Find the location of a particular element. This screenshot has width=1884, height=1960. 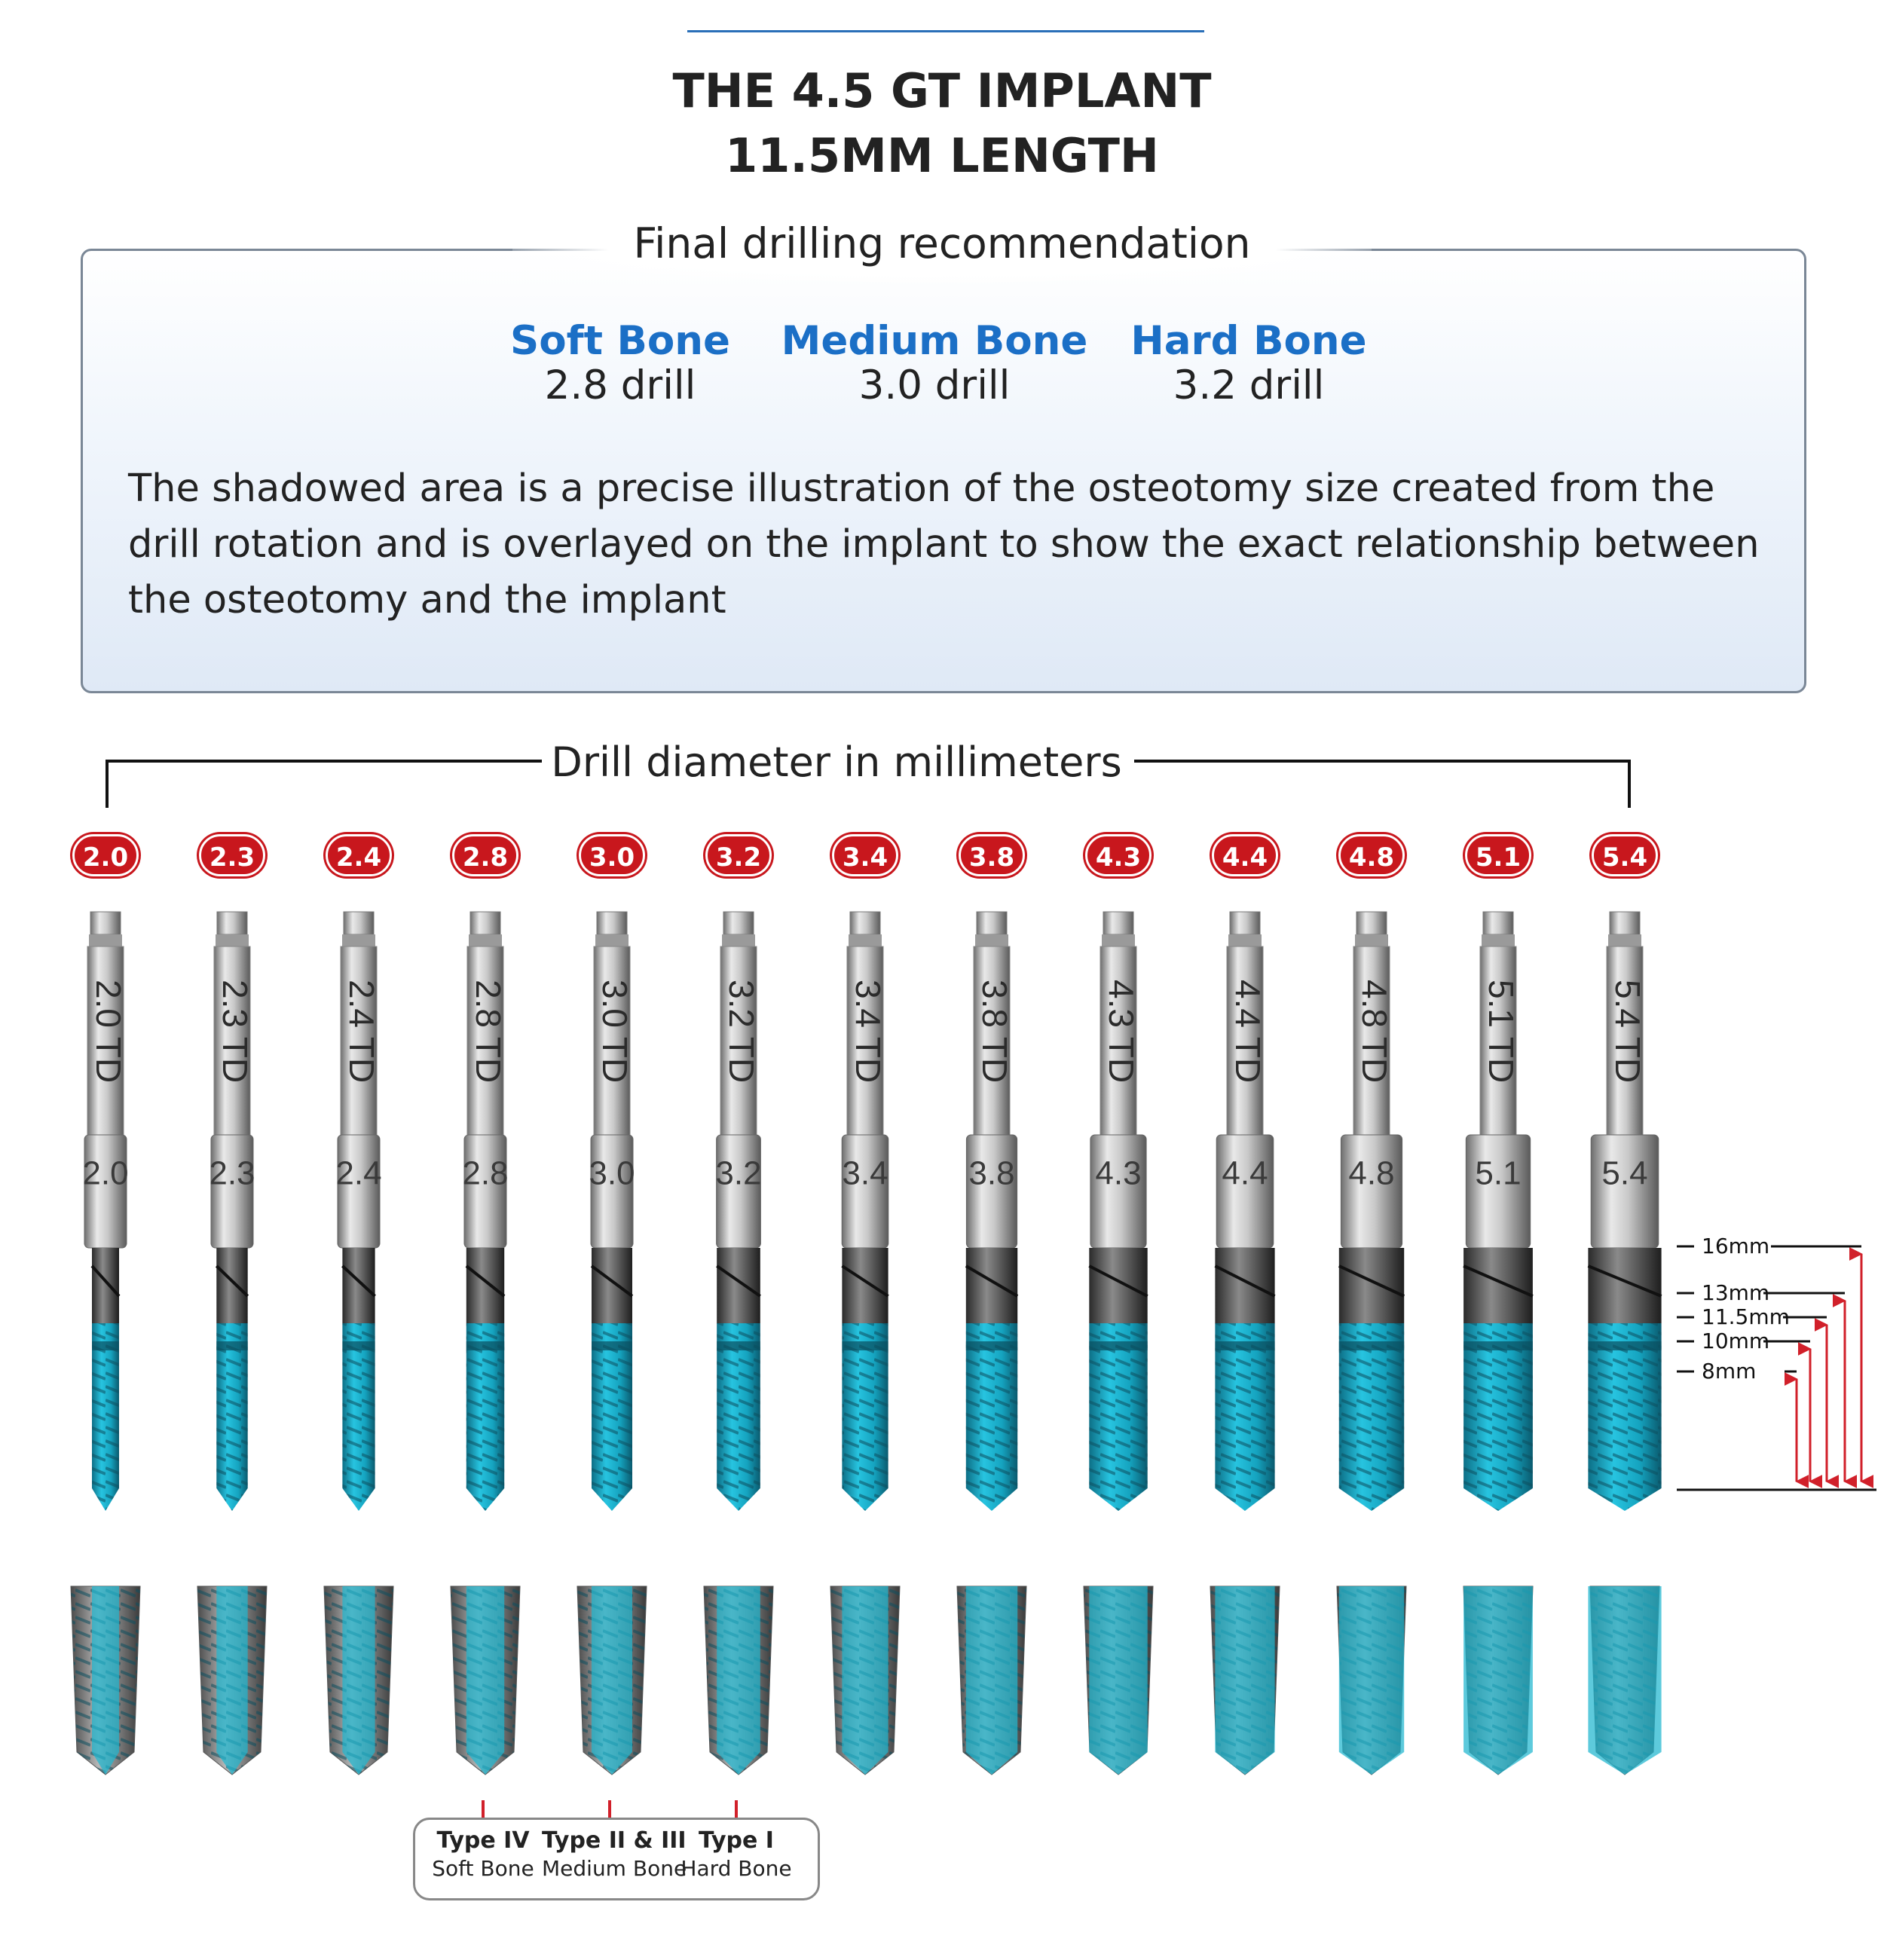

drill-collar-label: 3.2 is located at coordinates (738, 1173).